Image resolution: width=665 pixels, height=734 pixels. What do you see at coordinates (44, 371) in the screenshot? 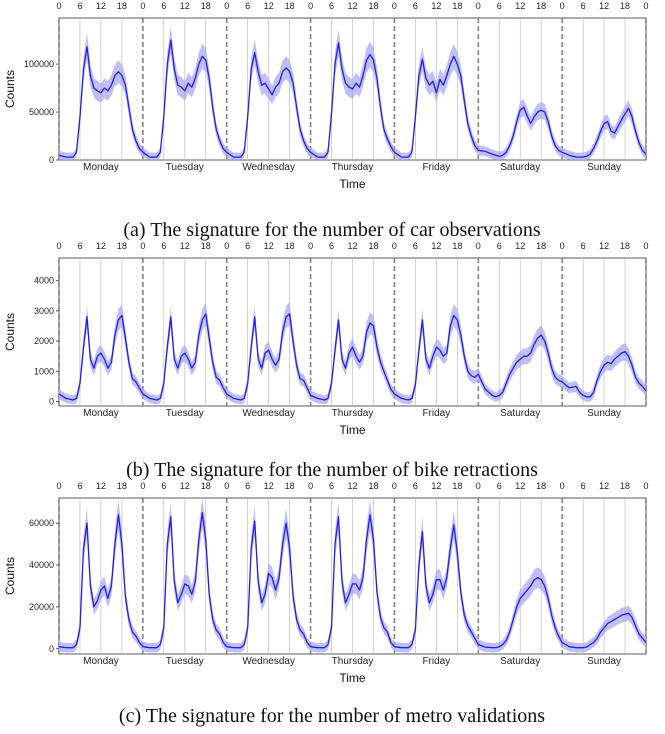
I see `y-tick-label: 1000` at bounding box center [44, 371].